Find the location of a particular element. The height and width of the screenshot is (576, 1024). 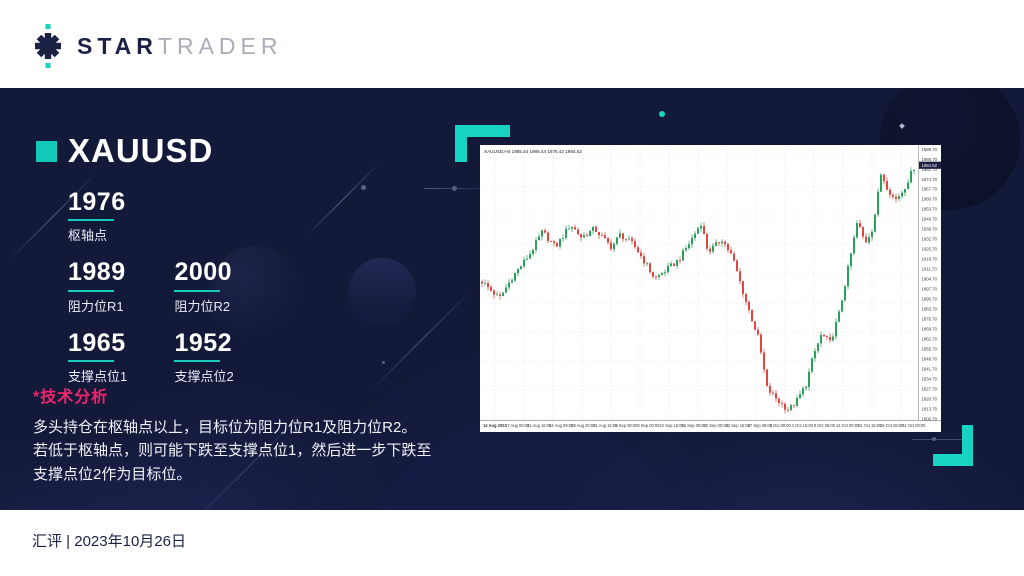

stat-label: 阻力位R2 is located at coordinates (202, 306).